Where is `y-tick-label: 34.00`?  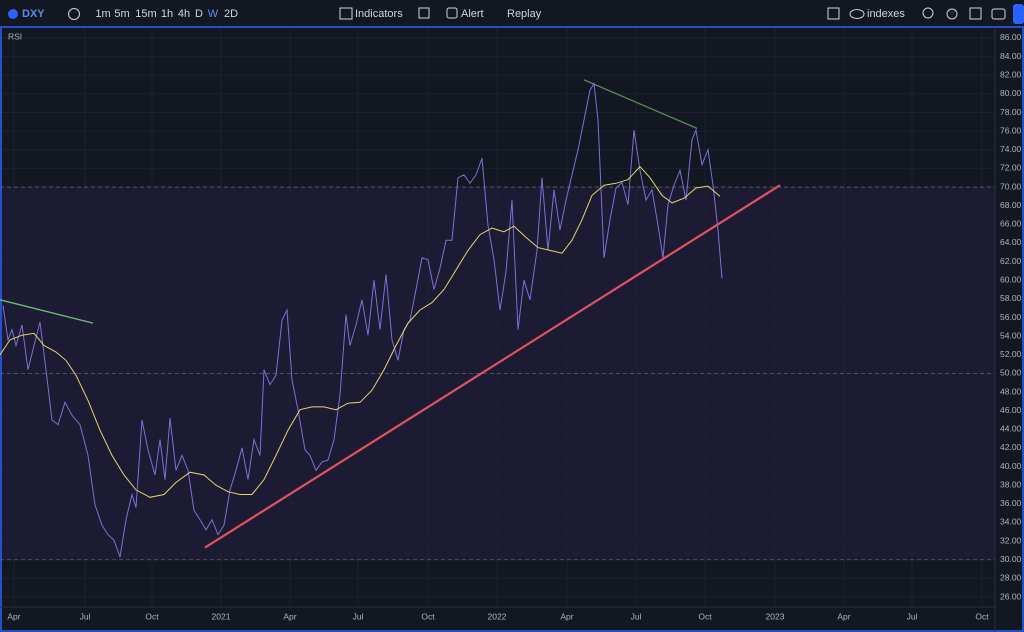
y-tick-label: 34.00 is located at coordinates (1011, 522).